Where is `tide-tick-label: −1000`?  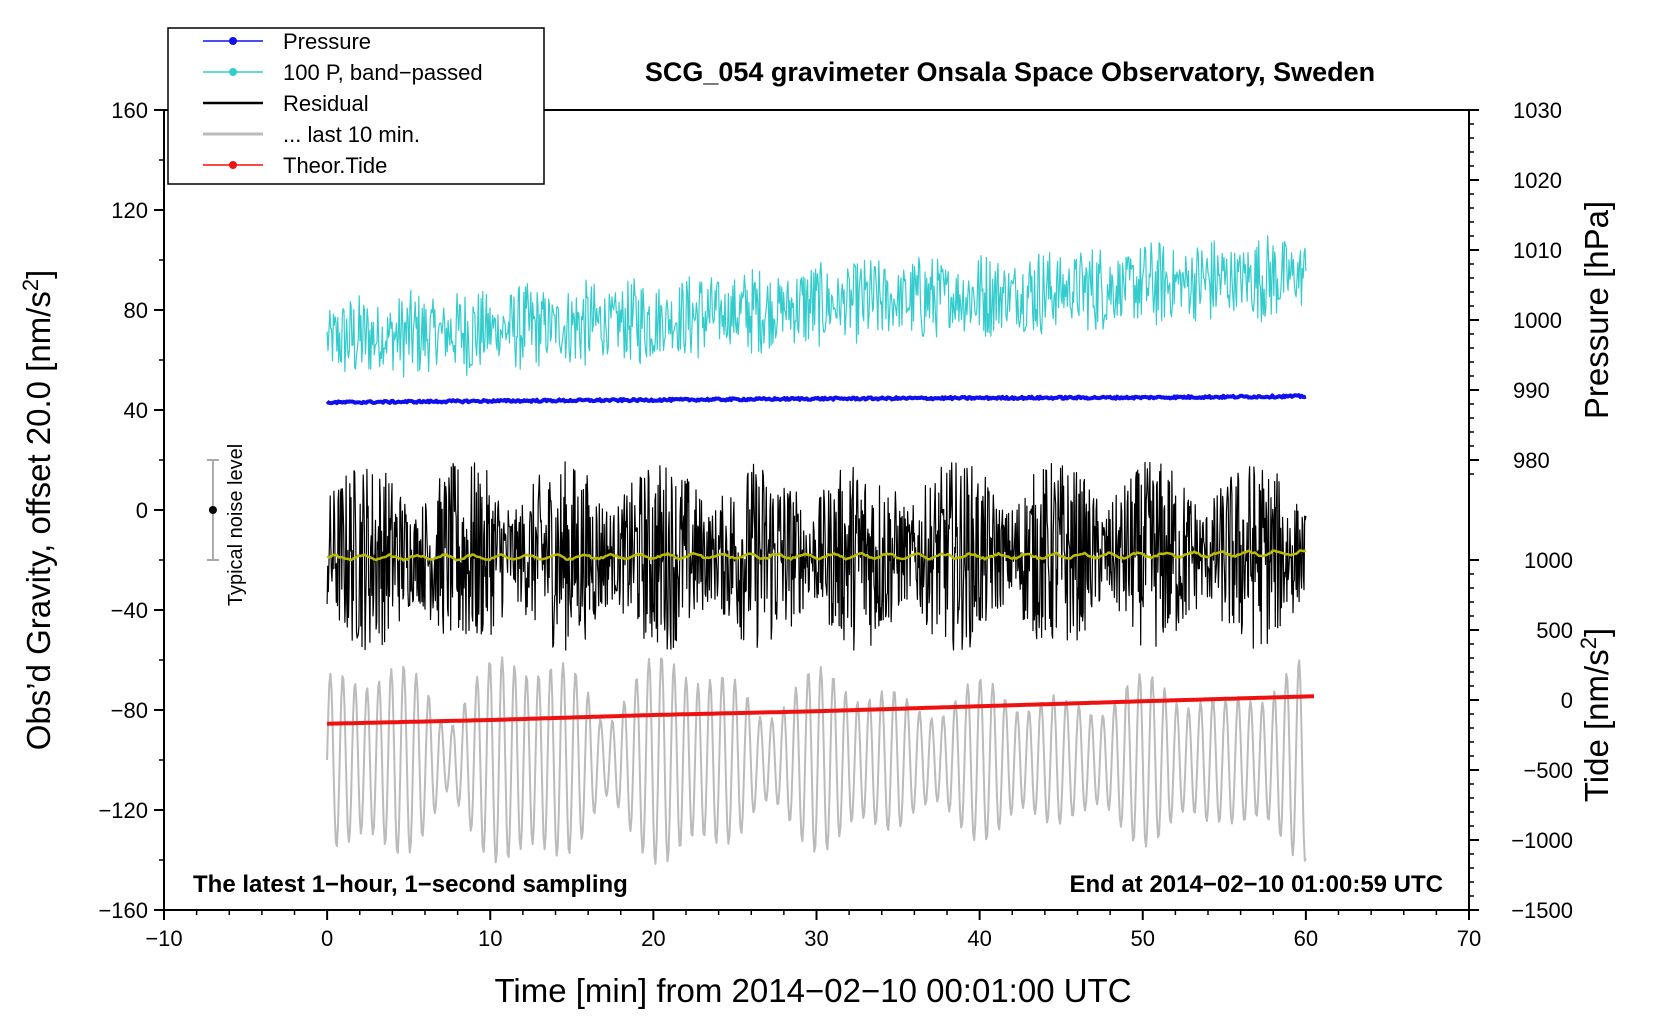 tide-tick-label: −1000 is located at coordinates (1542, 840).